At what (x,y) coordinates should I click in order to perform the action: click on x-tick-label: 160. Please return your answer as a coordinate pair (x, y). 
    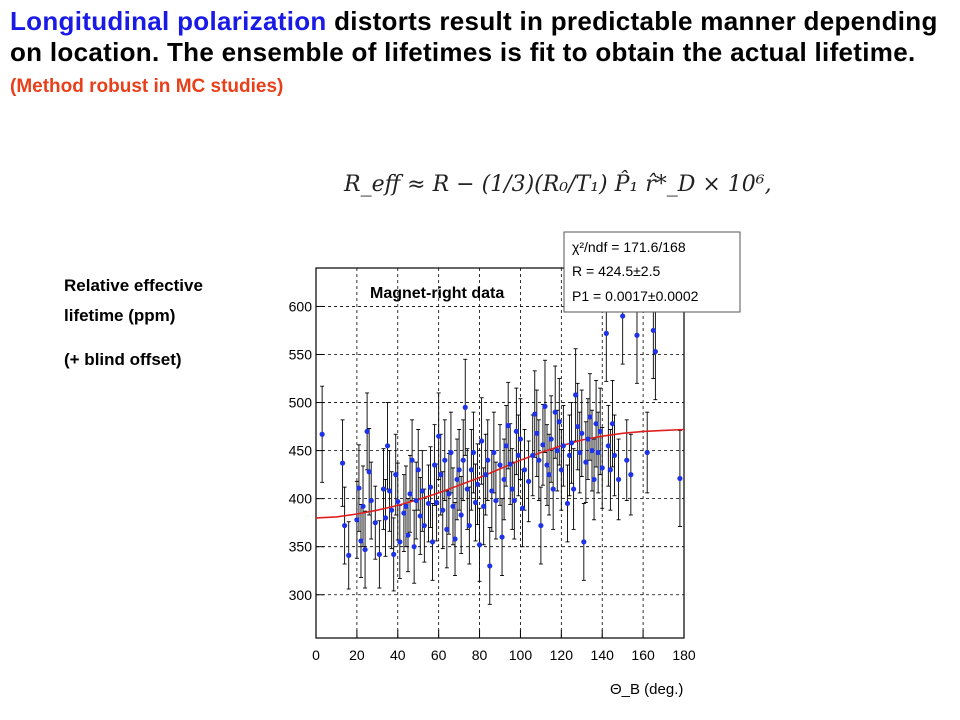
    Looking at the image, I should click on (643, 655).